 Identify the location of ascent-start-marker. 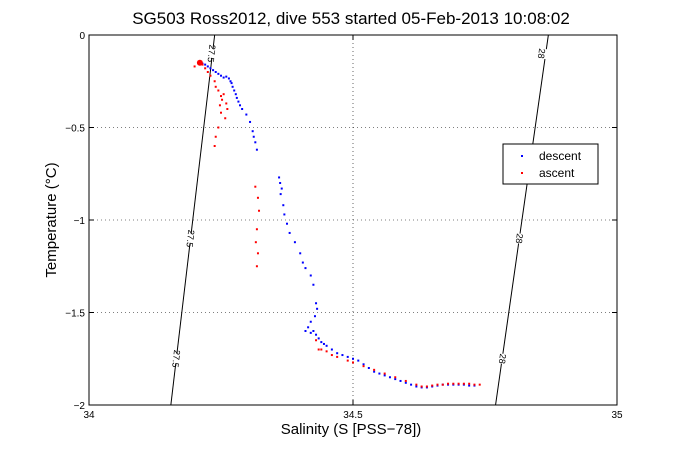
(199, 62).